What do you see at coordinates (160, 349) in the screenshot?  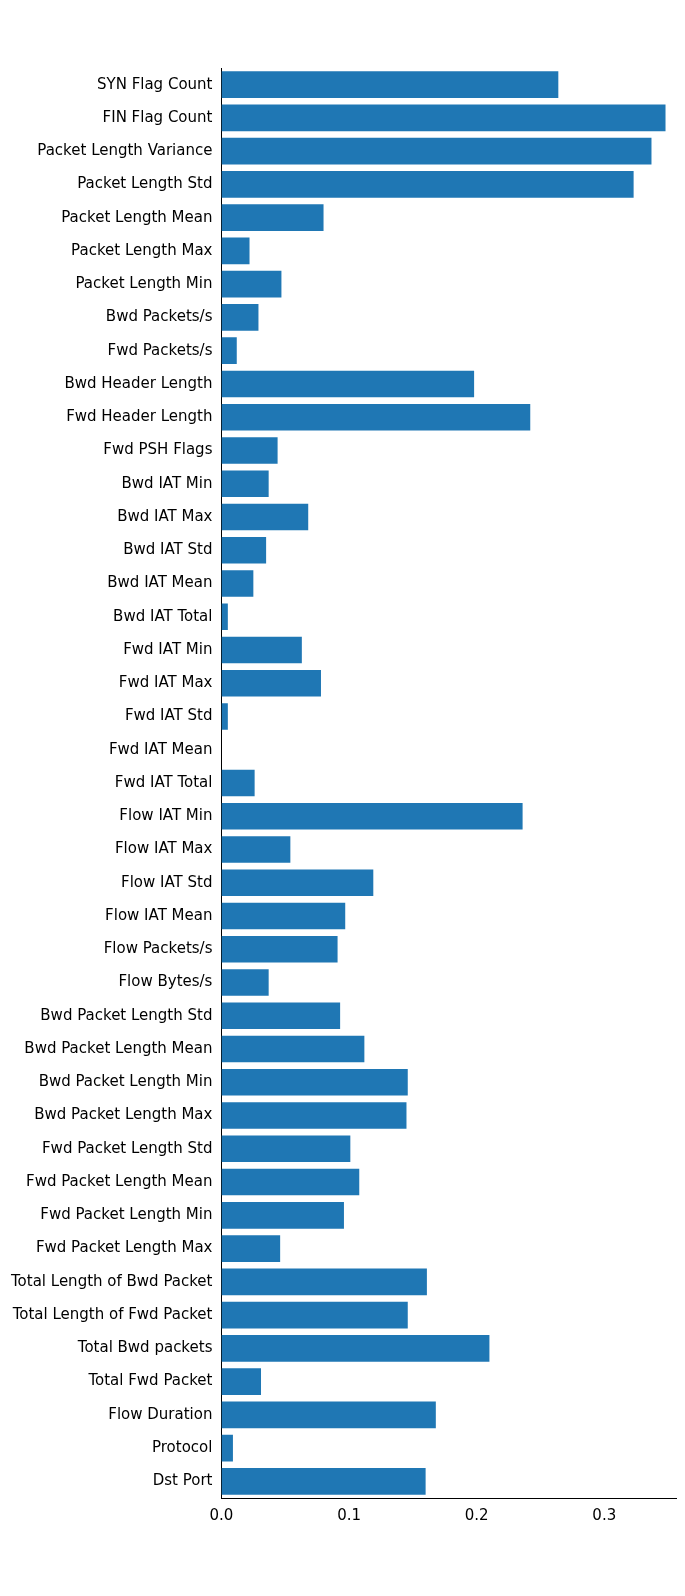 I see `y-tick-label: Fwd Packets/s` at bounding box center [160, 349].